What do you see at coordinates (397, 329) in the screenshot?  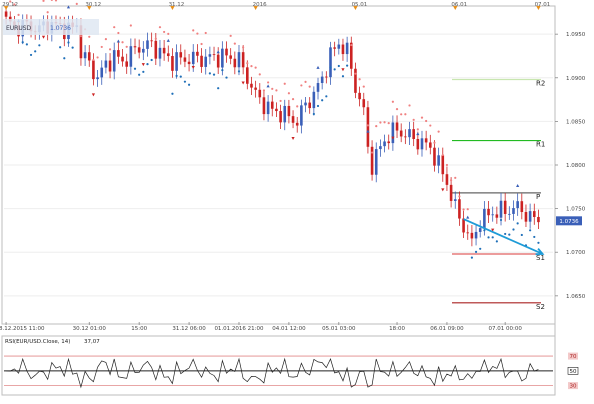 I see `time-tick-label: 18:00` at bounding box center [397, 329].